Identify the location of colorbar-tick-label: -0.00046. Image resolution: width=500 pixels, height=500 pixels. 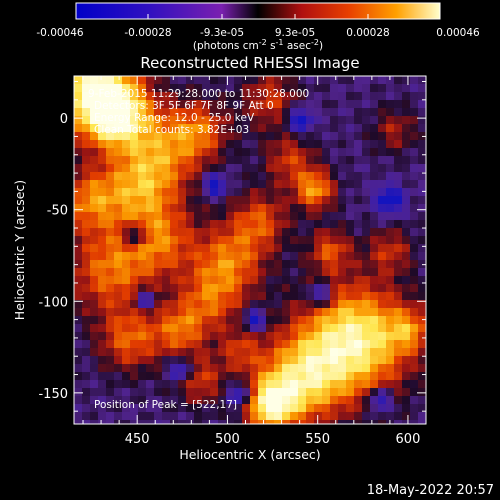
(60, 33).